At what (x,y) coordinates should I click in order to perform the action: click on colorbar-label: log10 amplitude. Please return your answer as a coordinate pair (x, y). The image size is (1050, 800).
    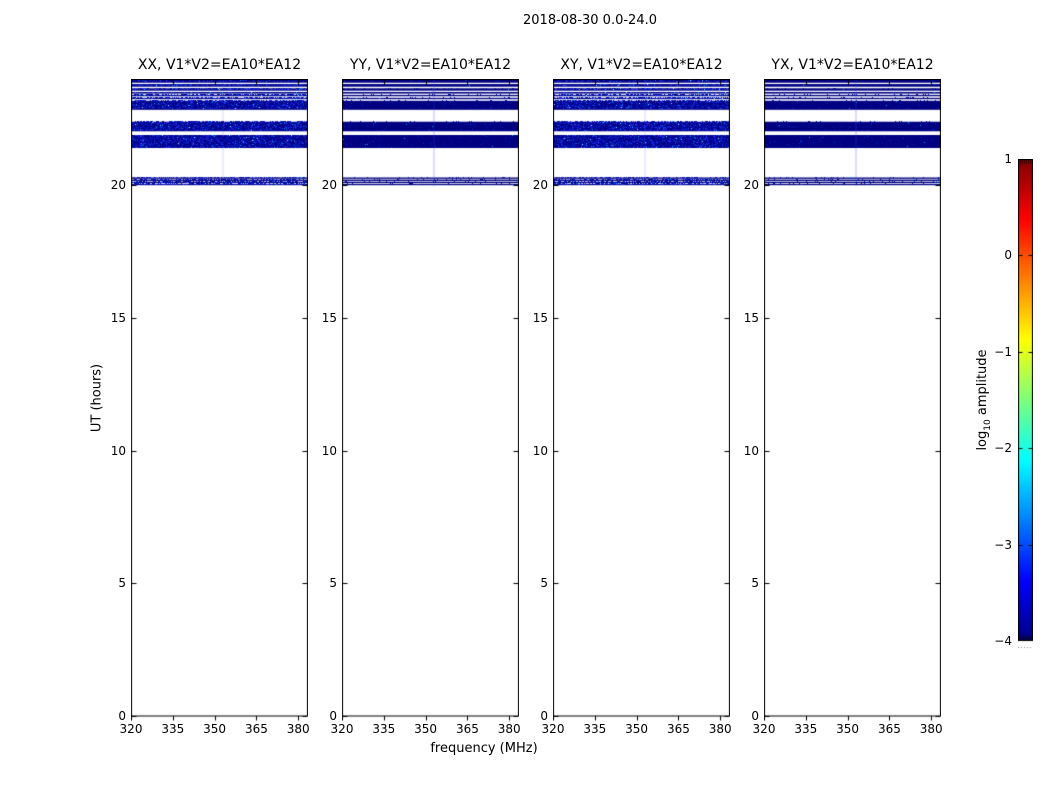
    Looking at the image, I should click on (984, 399).